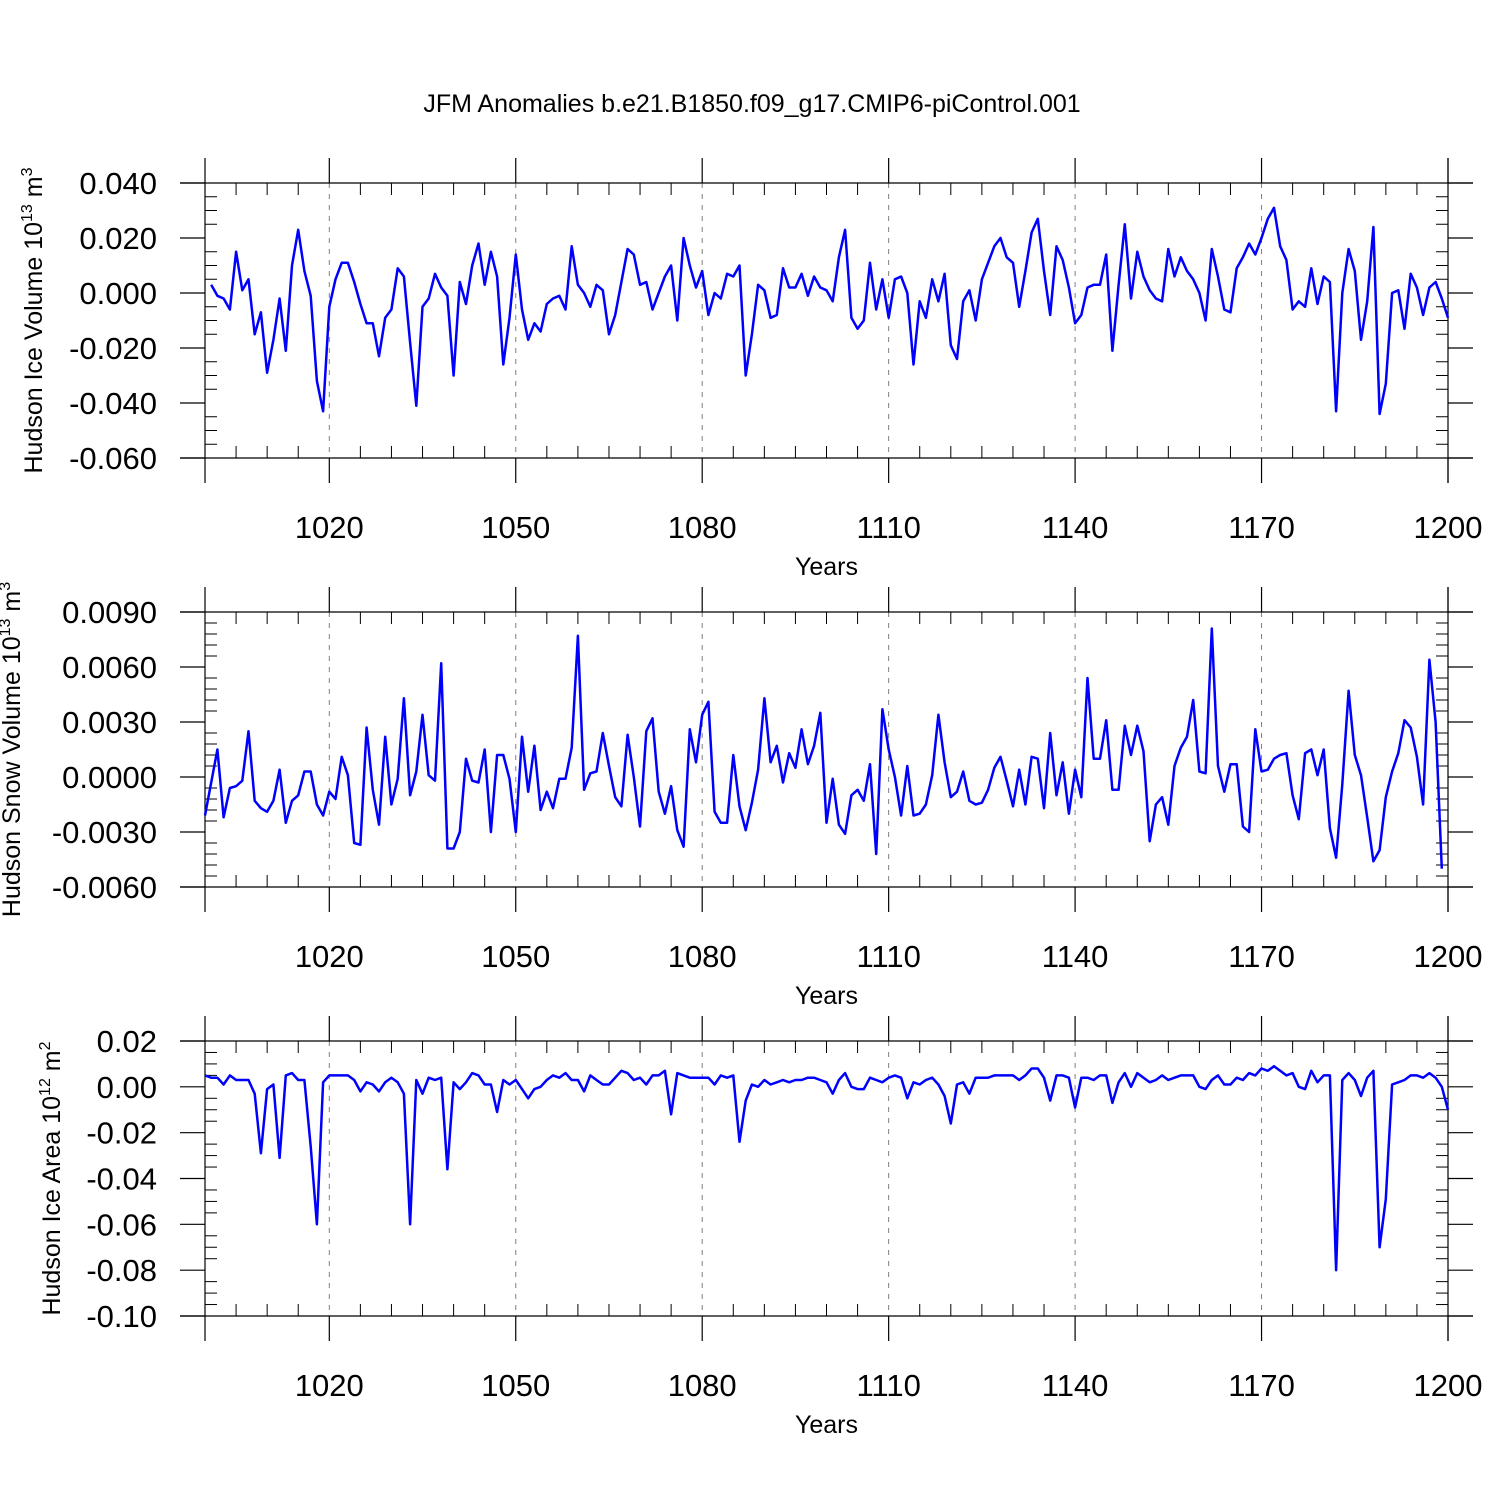  Describe the element at coordinates (121, 1133) in the screenshot. I see `y-tick-label: -0.02` at that location.